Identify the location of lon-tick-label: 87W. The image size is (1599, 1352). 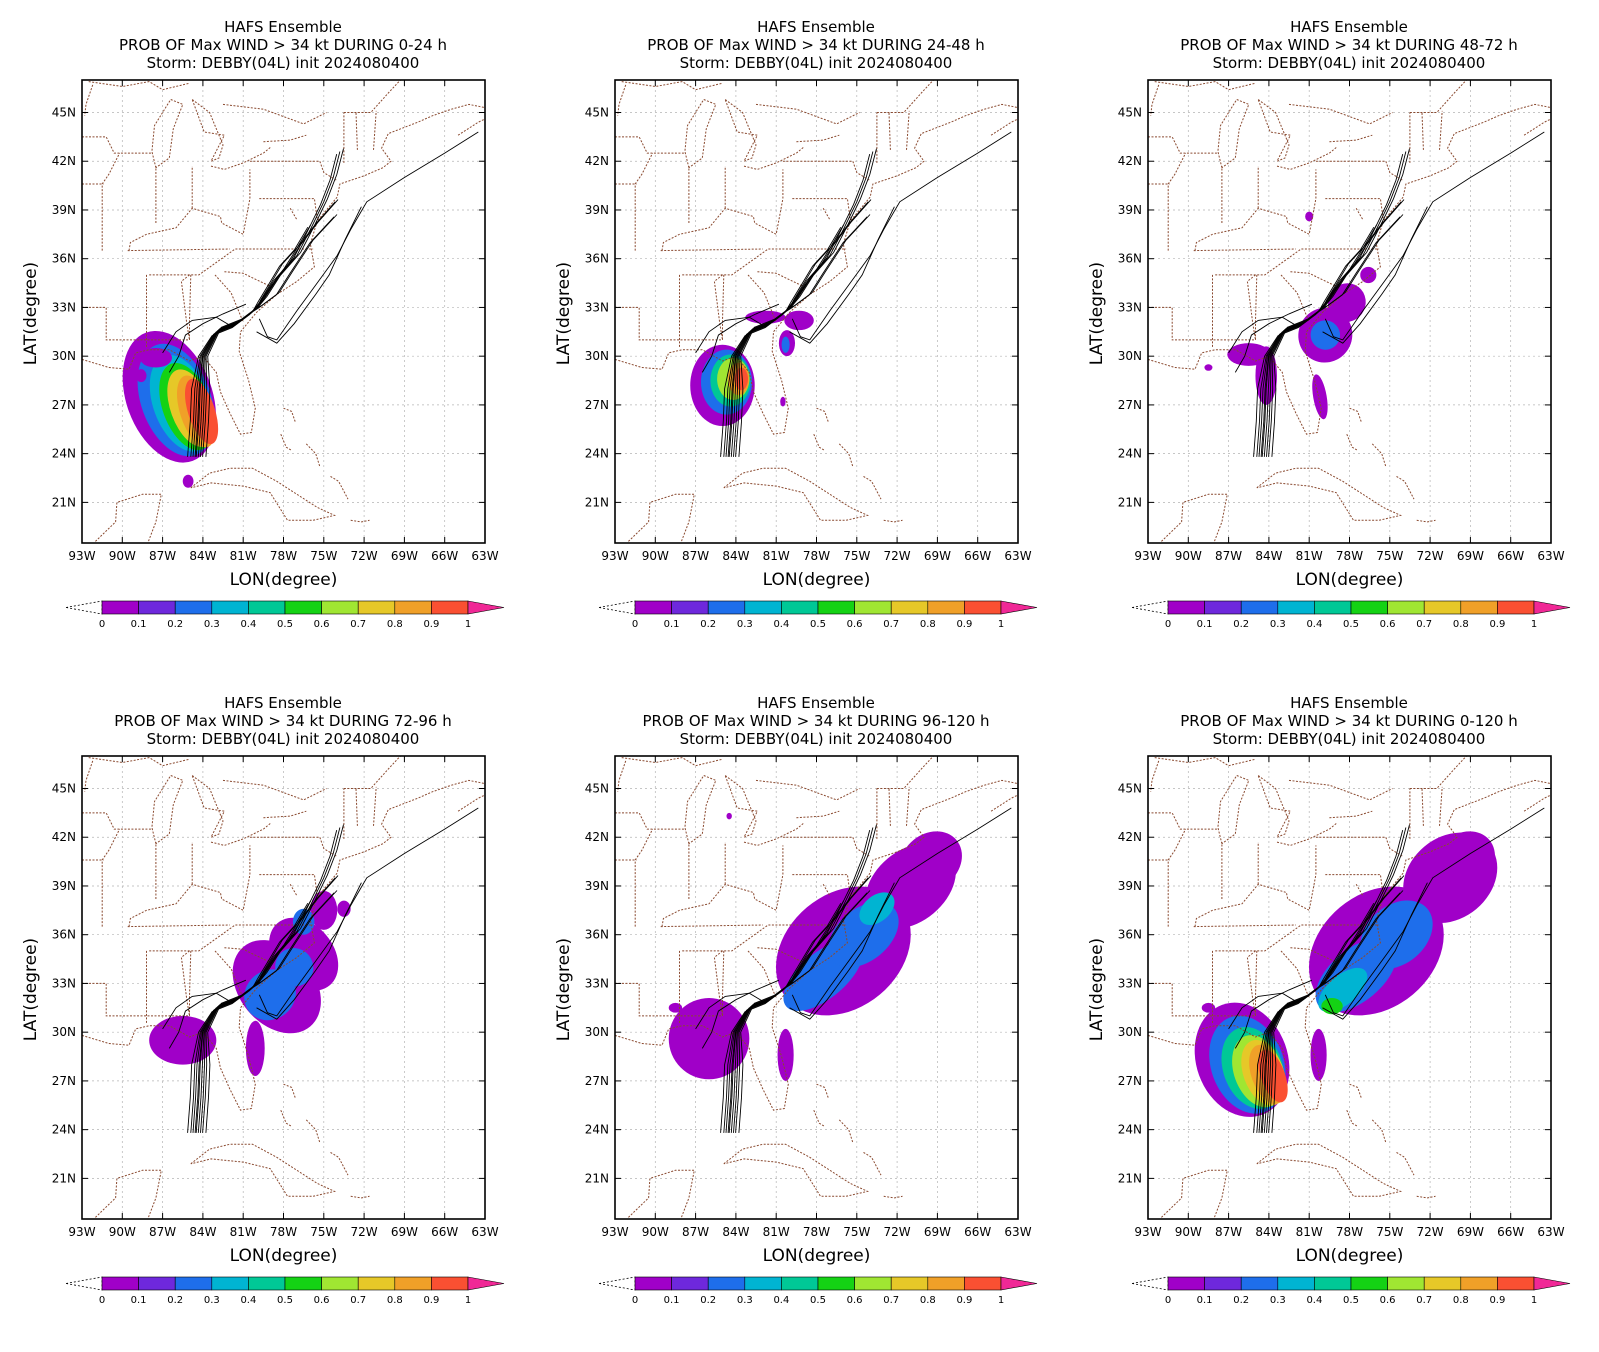
(695, 556).